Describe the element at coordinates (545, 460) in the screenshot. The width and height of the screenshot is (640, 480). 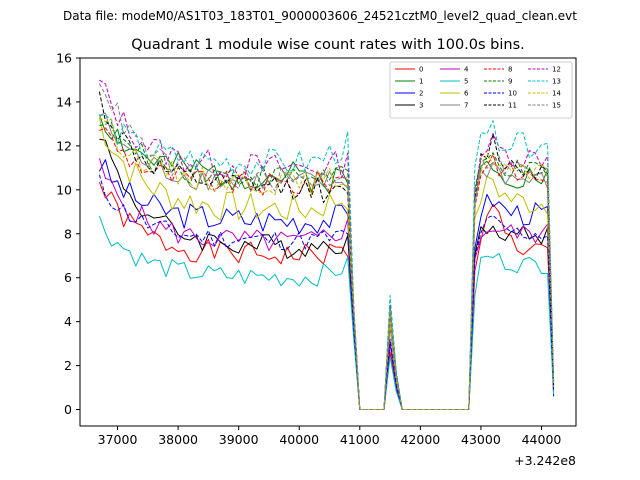
I see `x-offset-label: +3.242e8` at that location.